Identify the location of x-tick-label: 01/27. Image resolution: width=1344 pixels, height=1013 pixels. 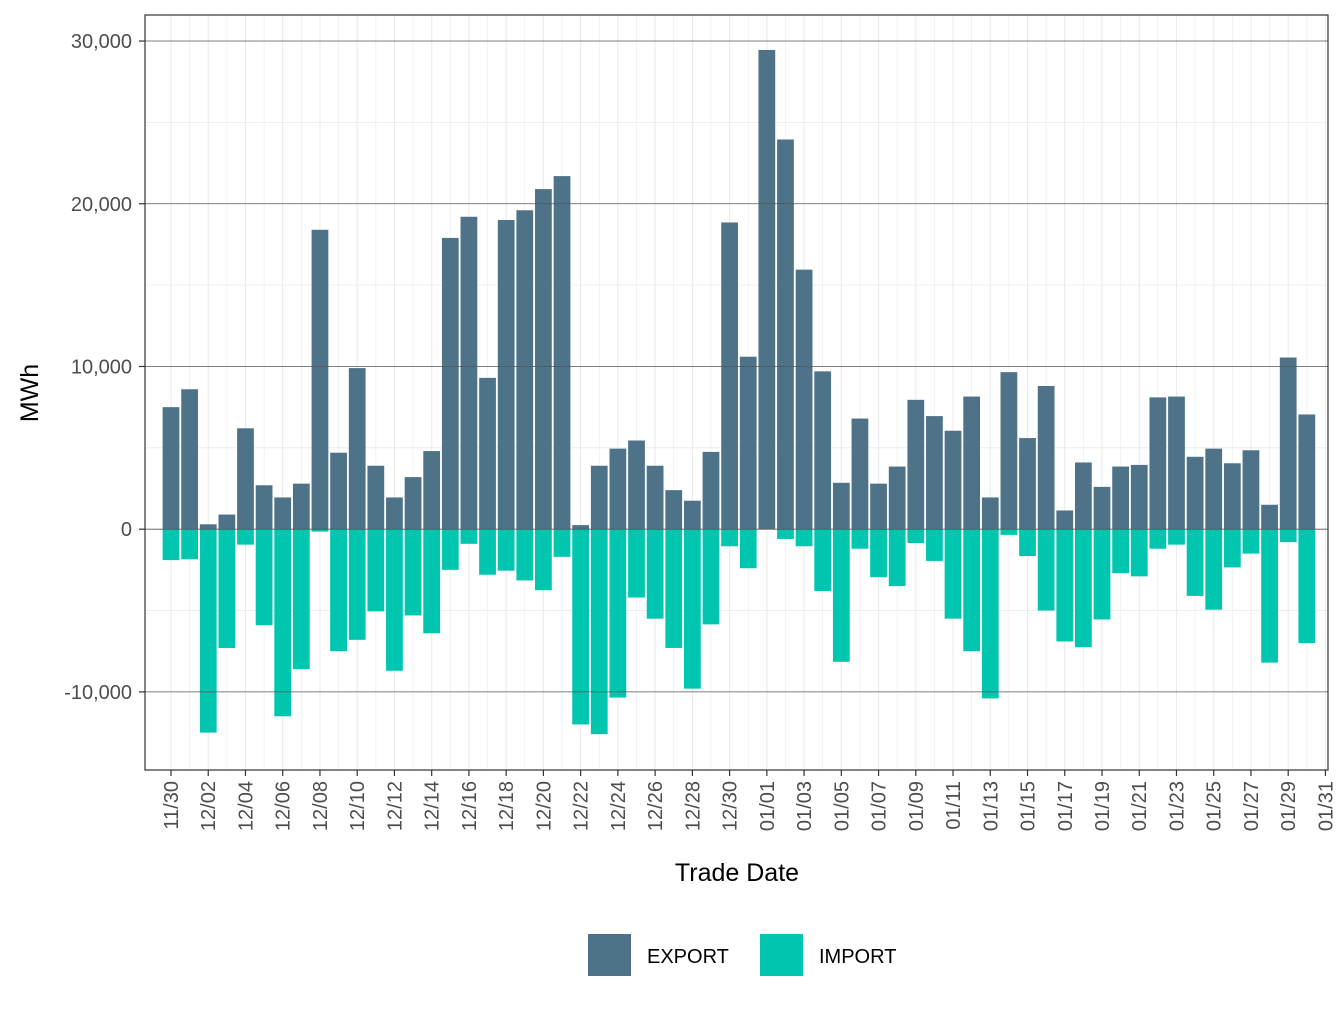
(1252, 806).